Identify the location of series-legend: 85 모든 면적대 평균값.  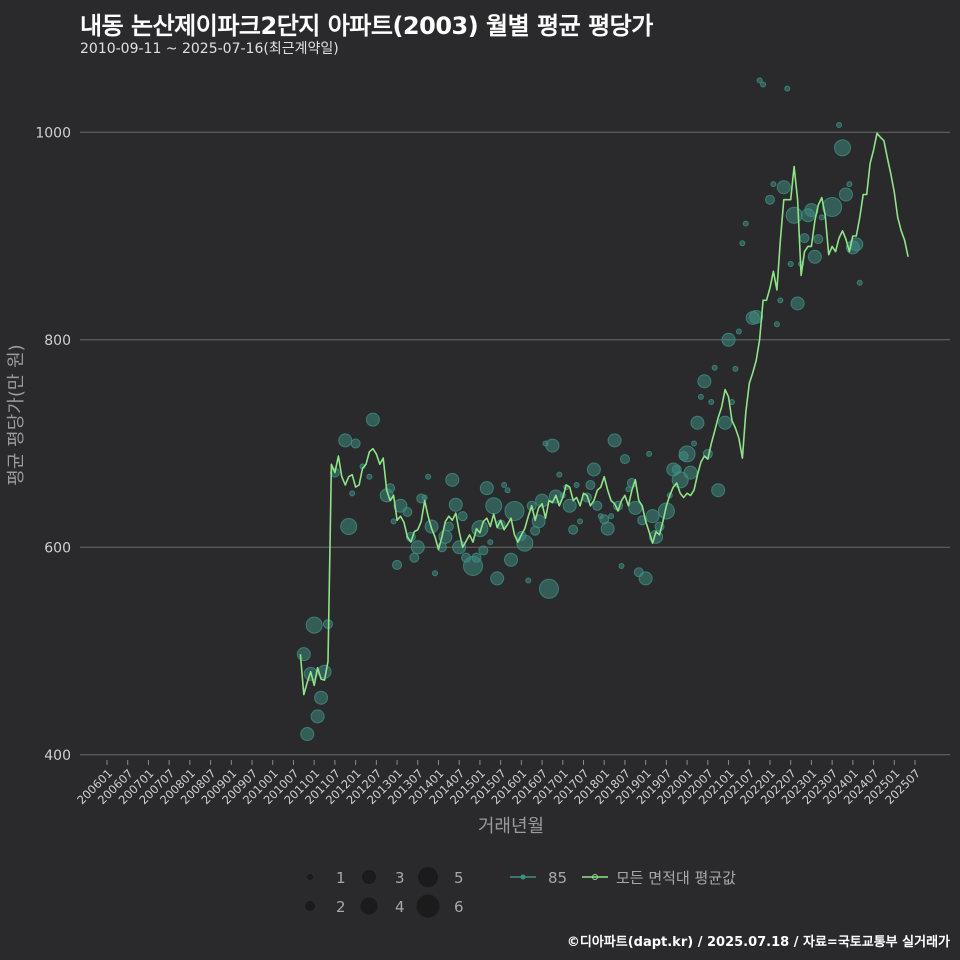
(623, 878).